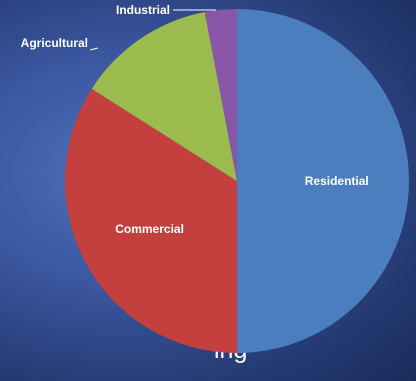 Image resolution: width=416 pixels, height=381 pixels. What do you see at coordinates (337, 181) in the screenshot?
I see `pie-label-residential: Residential` at bounding box center [337, 181].